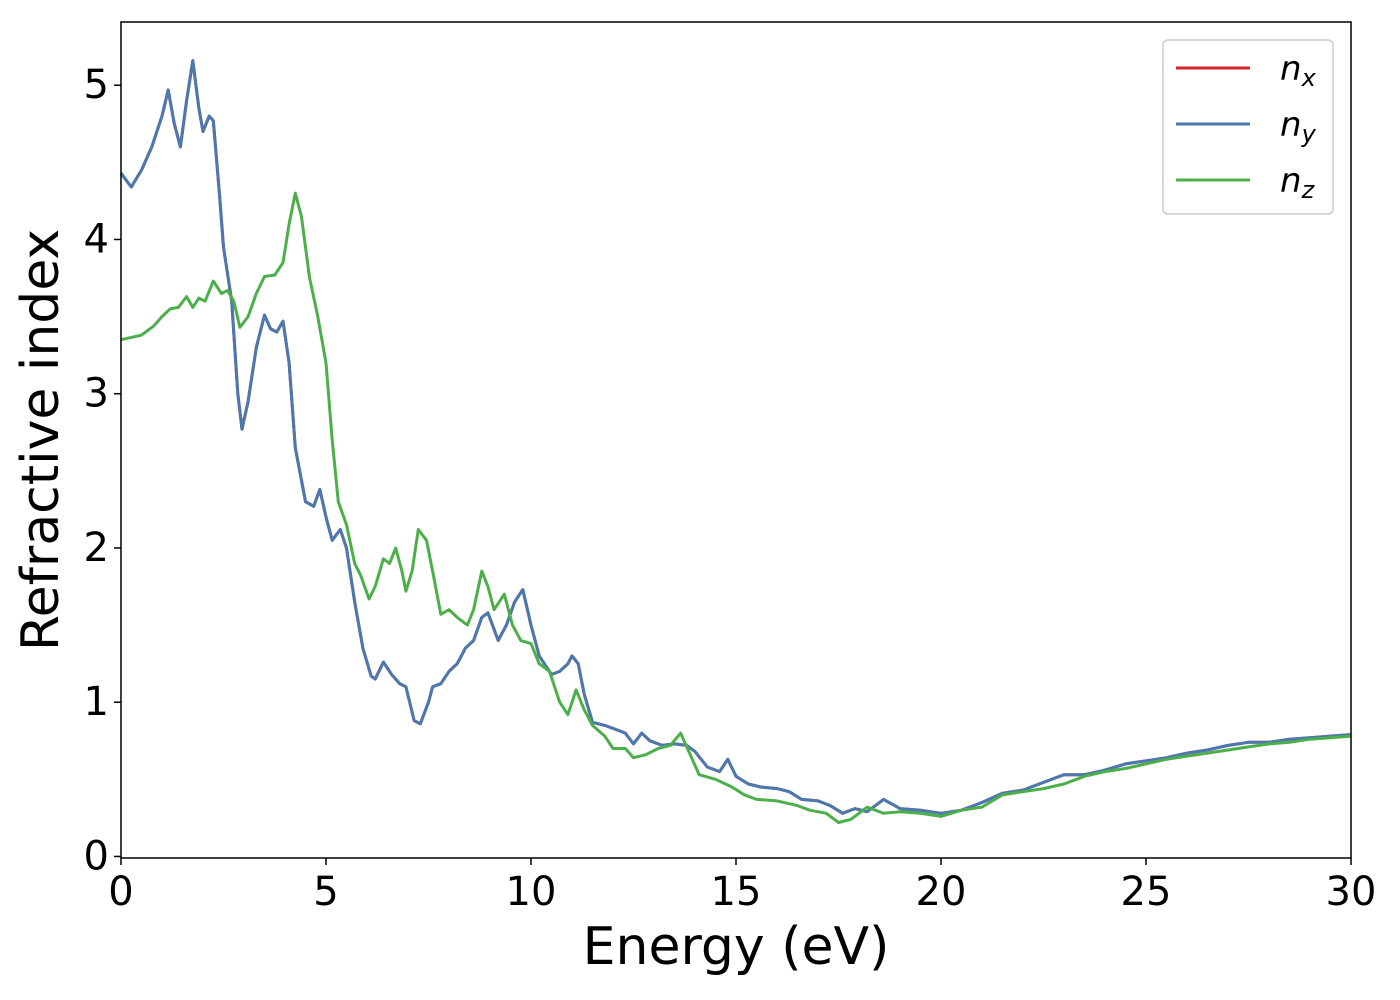 This screenshot has height=1000, width=1400. What do you see at coordinates (1298, 71) in the screenshot?
I see `legend-label: nx` at bounding box center [1298, 71].